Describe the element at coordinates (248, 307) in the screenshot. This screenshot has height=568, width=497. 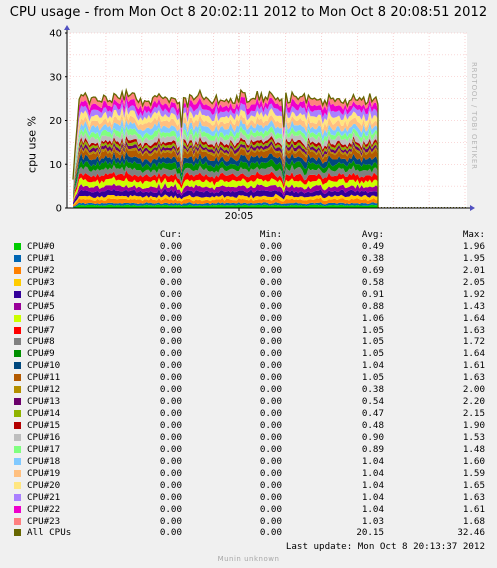
I see `legend-row: CPU#5 0.00 0.00 0.88 1.43` at that location.